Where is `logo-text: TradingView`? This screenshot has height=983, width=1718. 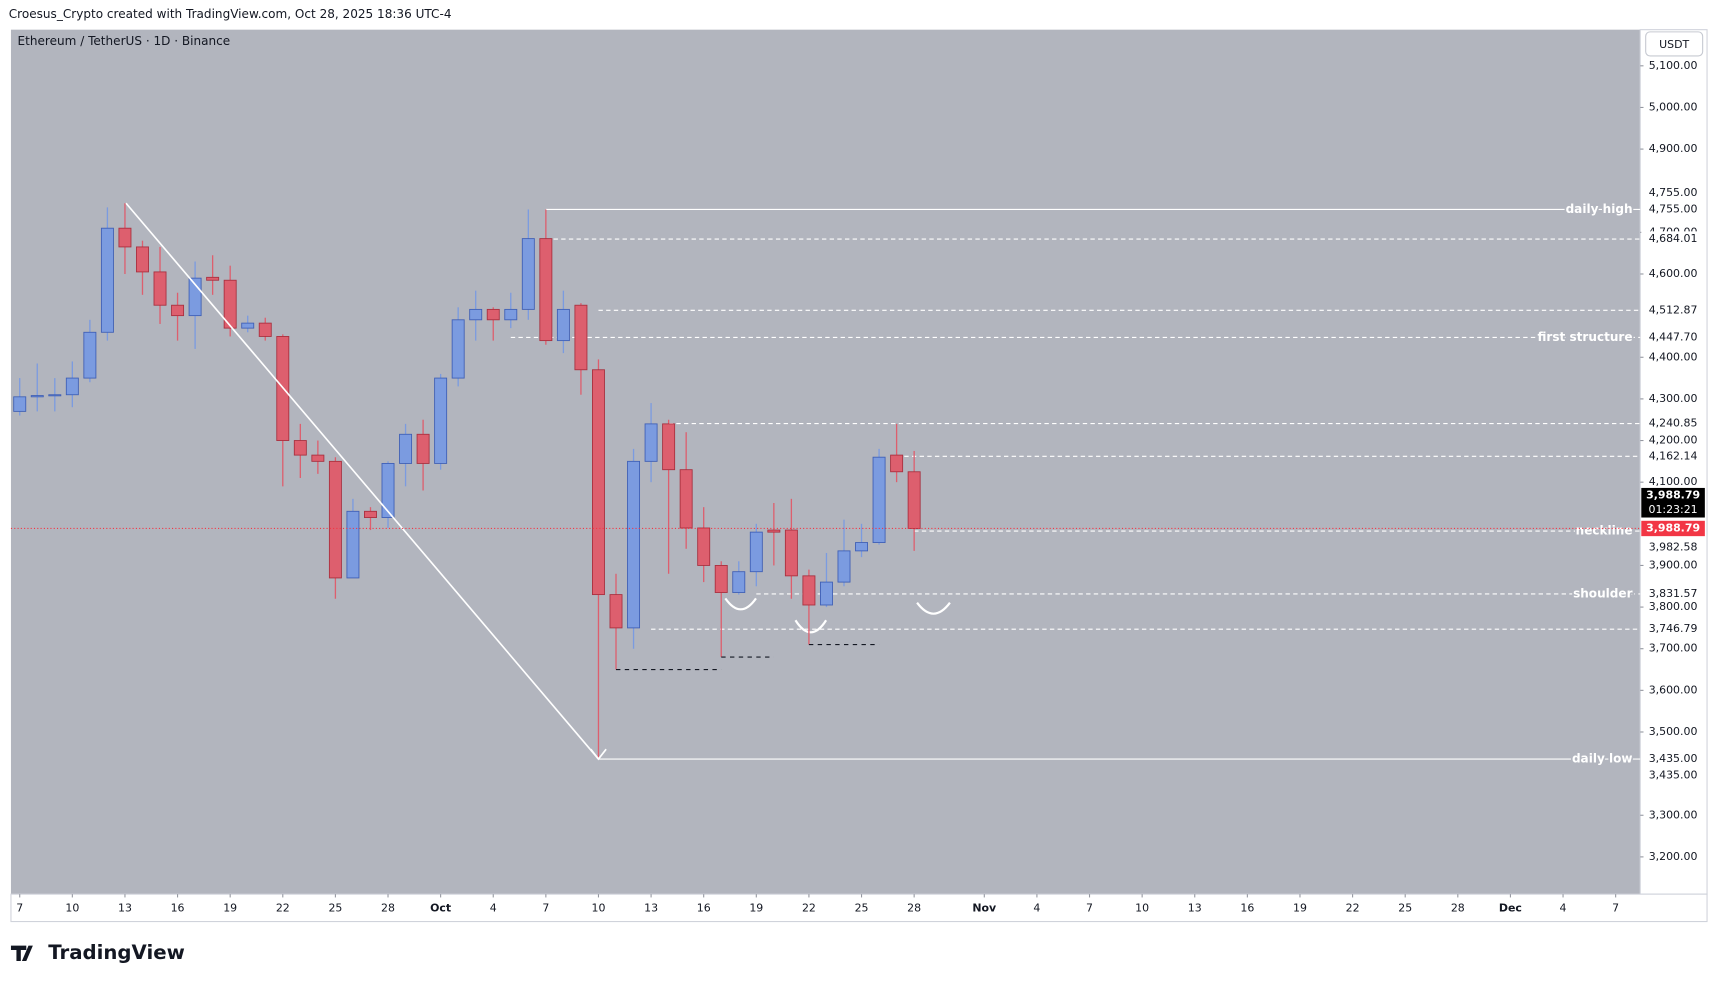 logo-text: TradingView is located at coordinates (116, 952).